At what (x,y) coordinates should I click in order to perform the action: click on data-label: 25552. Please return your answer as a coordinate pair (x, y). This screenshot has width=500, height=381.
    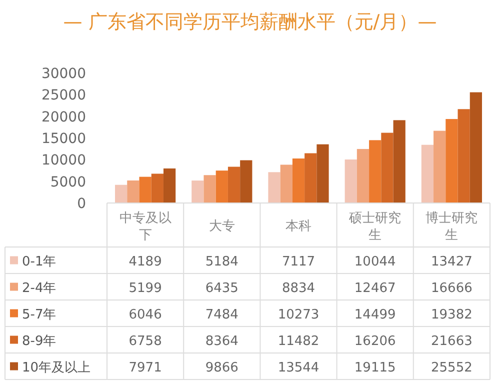
    Looking at the image, I should click on (451, 368).